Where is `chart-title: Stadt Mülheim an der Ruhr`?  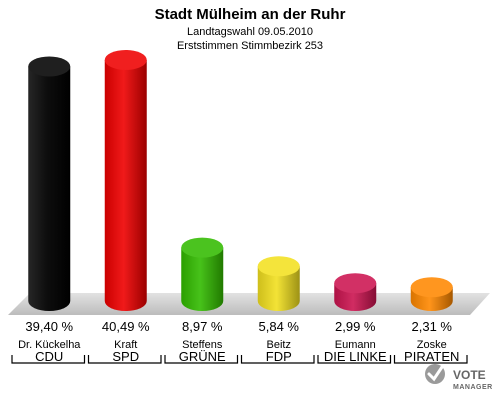
chart-title: Stadt Mülheim an der Ruhr is located at coordinates (250, 14).